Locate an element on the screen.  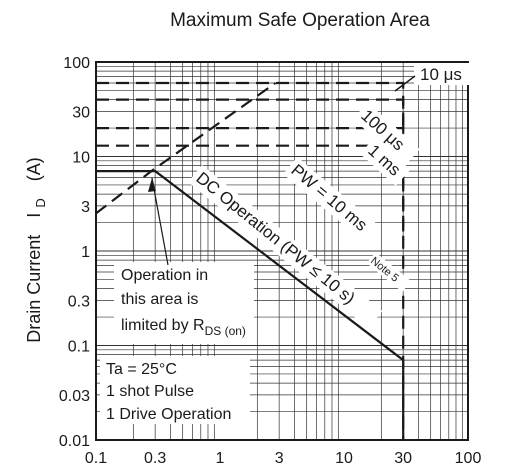
y-axis-label-symbol: I is located at coordinates (34, 215).